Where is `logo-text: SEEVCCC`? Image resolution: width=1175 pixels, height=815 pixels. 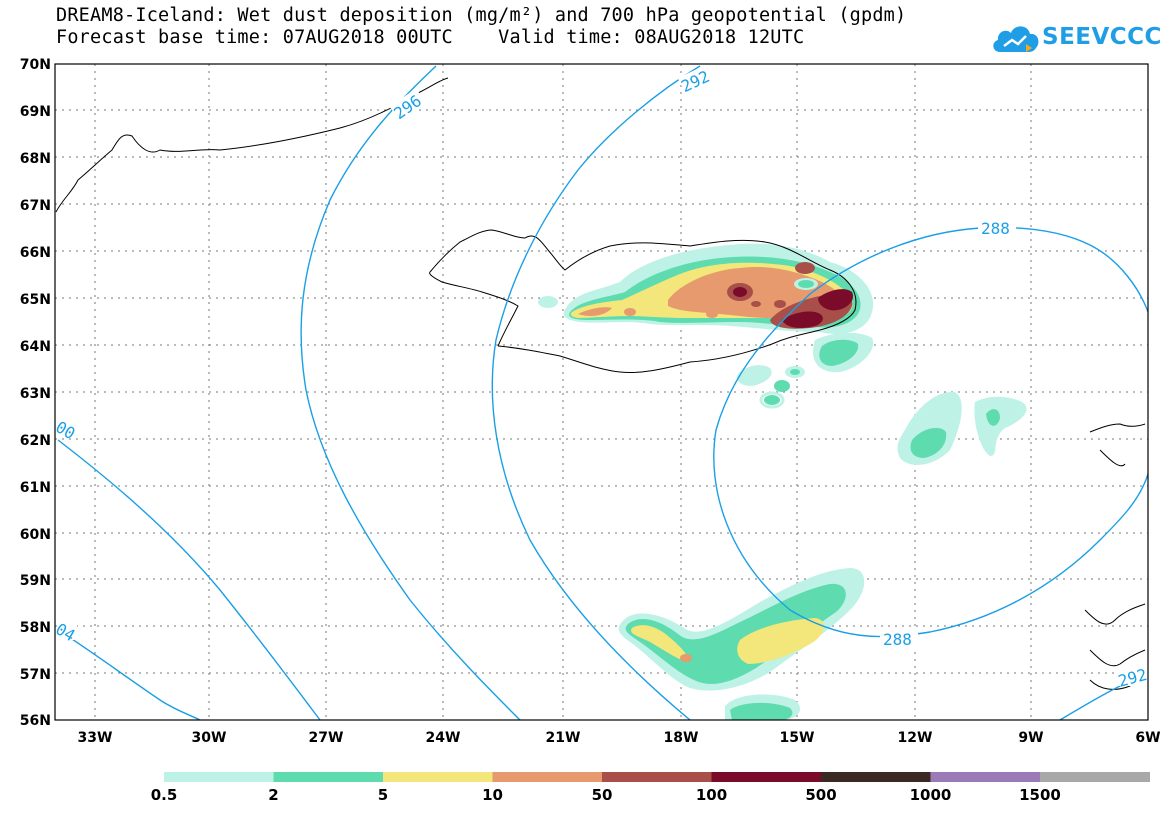
logo-text: SEEVCCC is located at coordinates (1102, 37).